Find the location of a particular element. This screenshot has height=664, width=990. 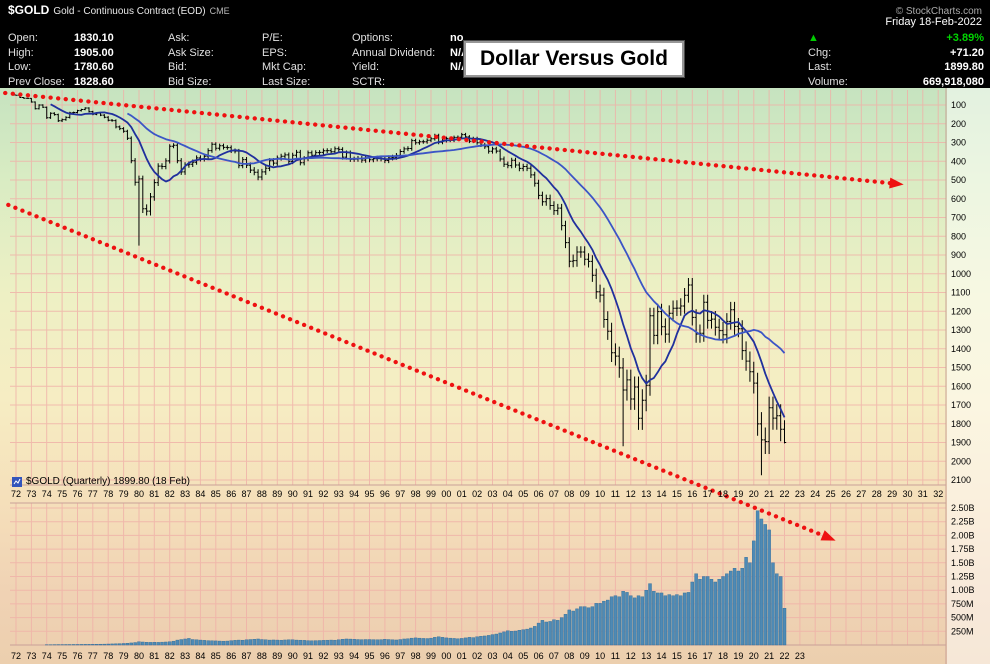

svg-text: 04 is located at coordinates (508, 656).